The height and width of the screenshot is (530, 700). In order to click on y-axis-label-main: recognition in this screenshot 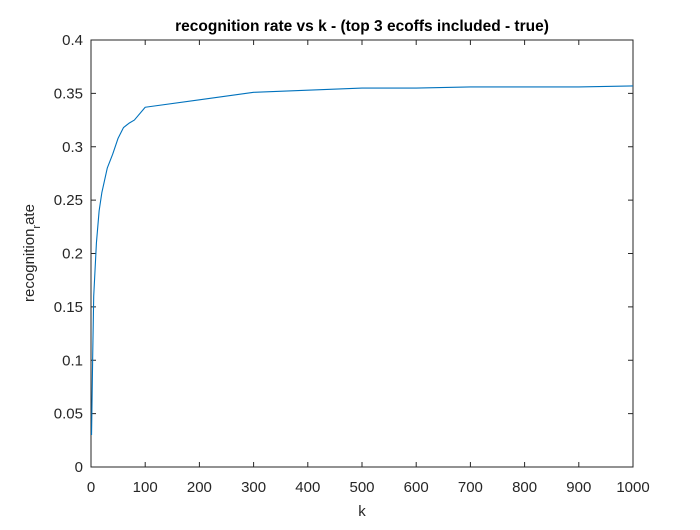, I will do `click(29, 265)`.